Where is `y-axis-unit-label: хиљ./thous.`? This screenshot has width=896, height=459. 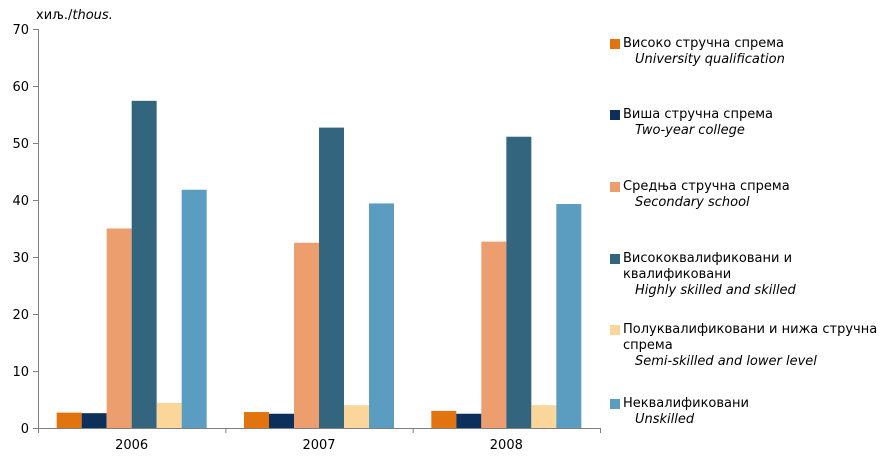
y-axis-unit-label: хиљ./thous. is located at coordinates (74, 15).